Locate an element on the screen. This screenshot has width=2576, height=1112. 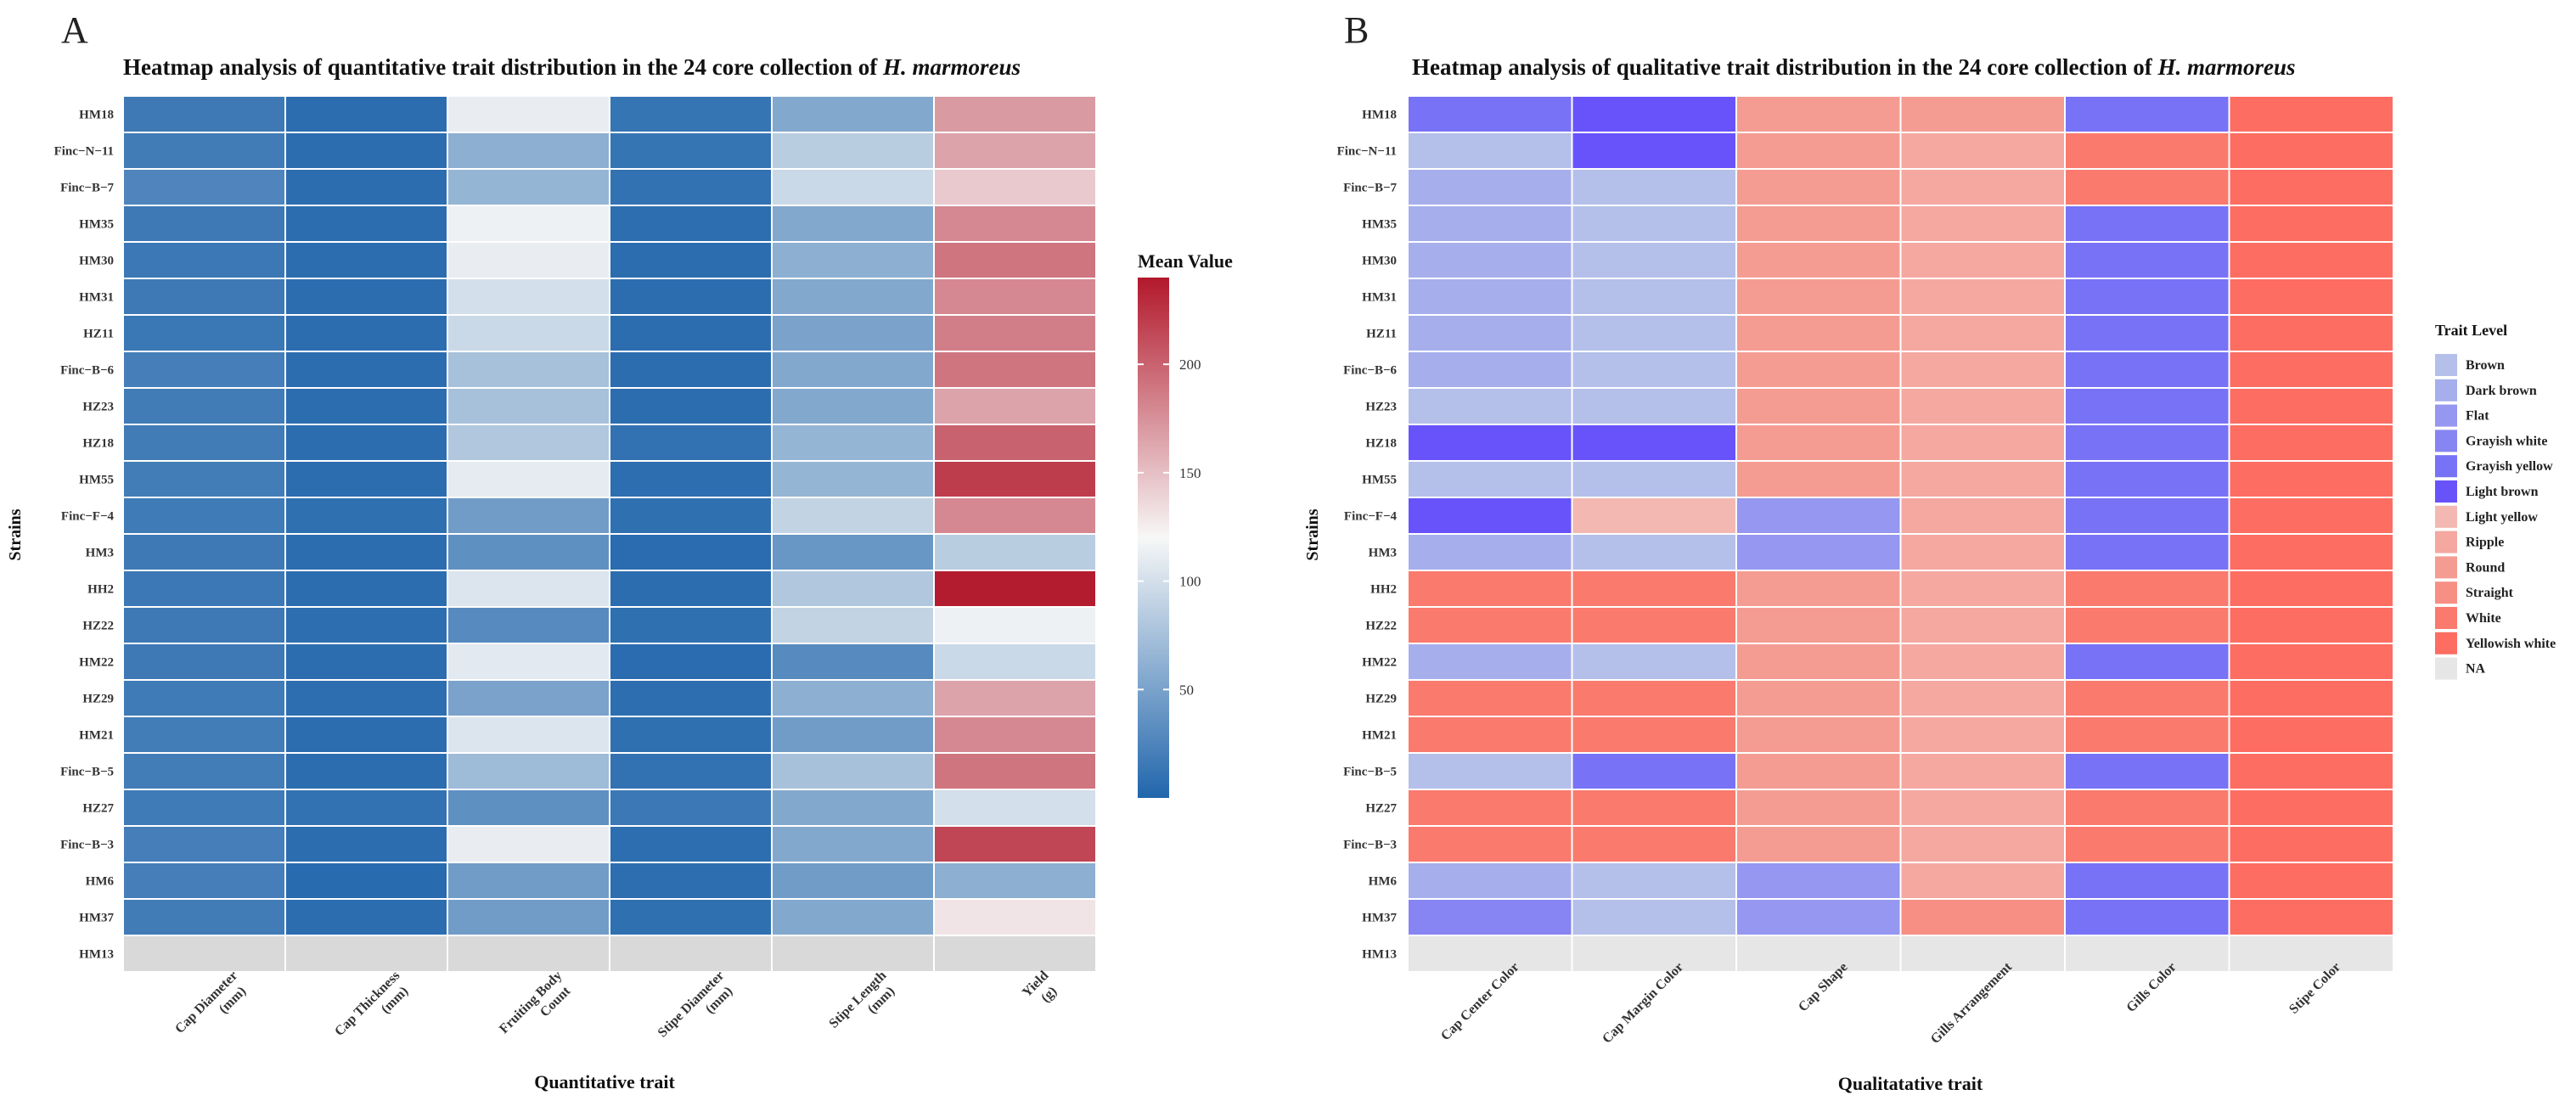
legend-title-b: Trait Level is located at coordinates (2471, 330).